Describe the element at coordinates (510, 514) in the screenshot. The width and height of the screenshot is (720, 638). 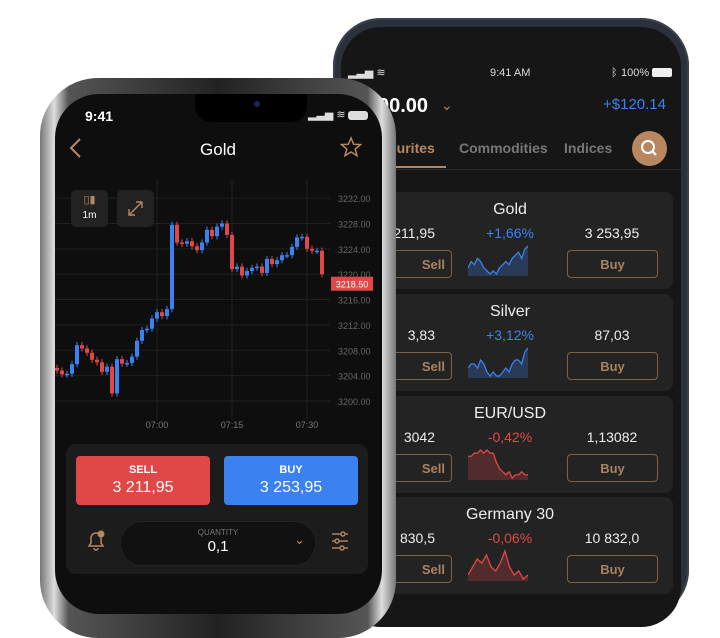
I see `instrument-name: Germany 30` at that location.